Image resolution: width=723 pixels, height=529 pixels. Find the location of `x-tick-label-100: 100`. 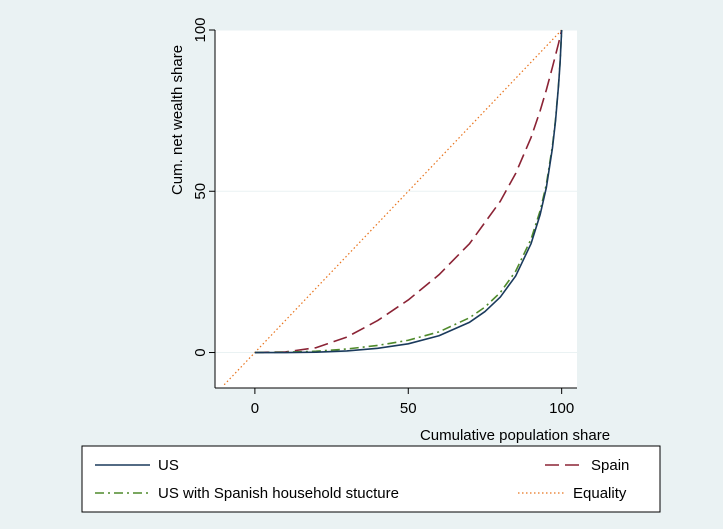

x-tick-label-100: 100 is located at coordinates (561, 408).